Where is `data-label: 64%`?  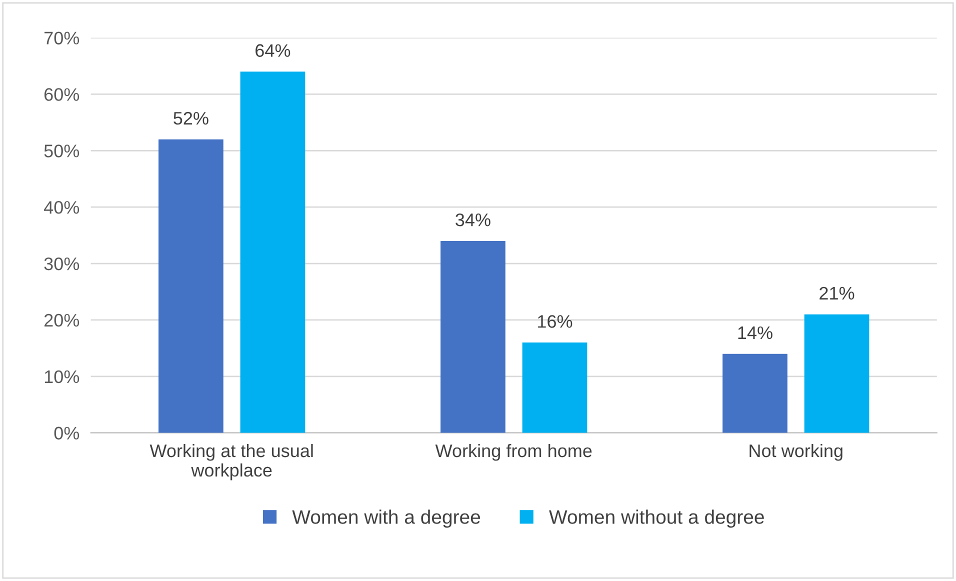
data-label: 64% is located at coordinates (273, 50).